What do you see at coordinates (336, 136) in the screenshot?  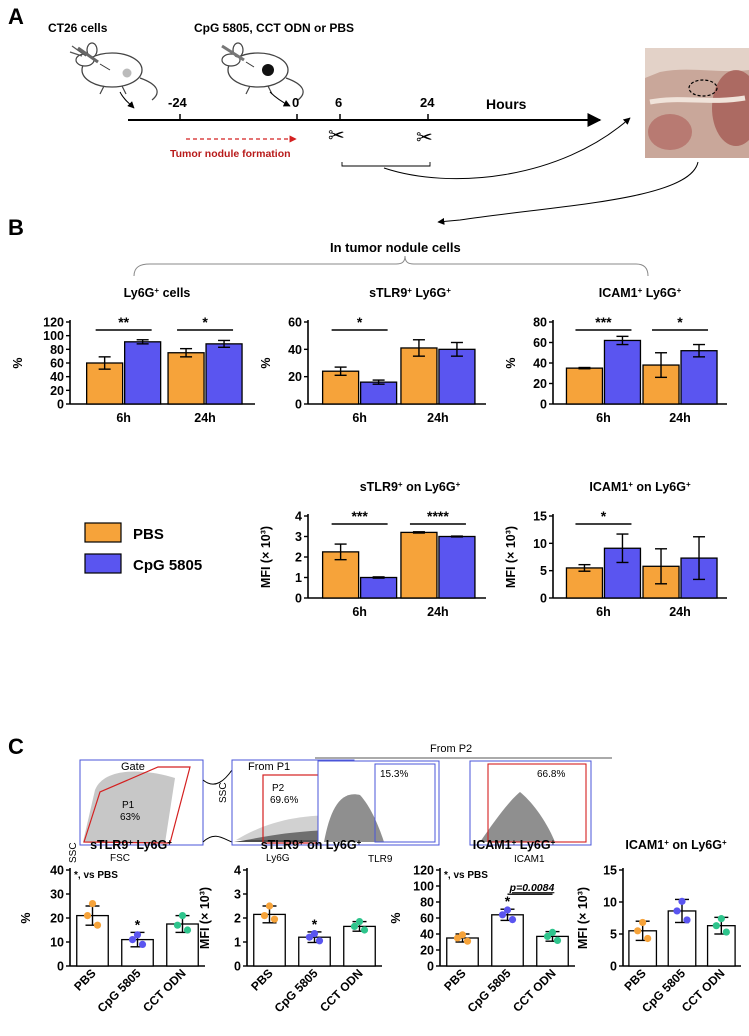 I see `scissors-icon: ✂` at bounding box center [336, 136].